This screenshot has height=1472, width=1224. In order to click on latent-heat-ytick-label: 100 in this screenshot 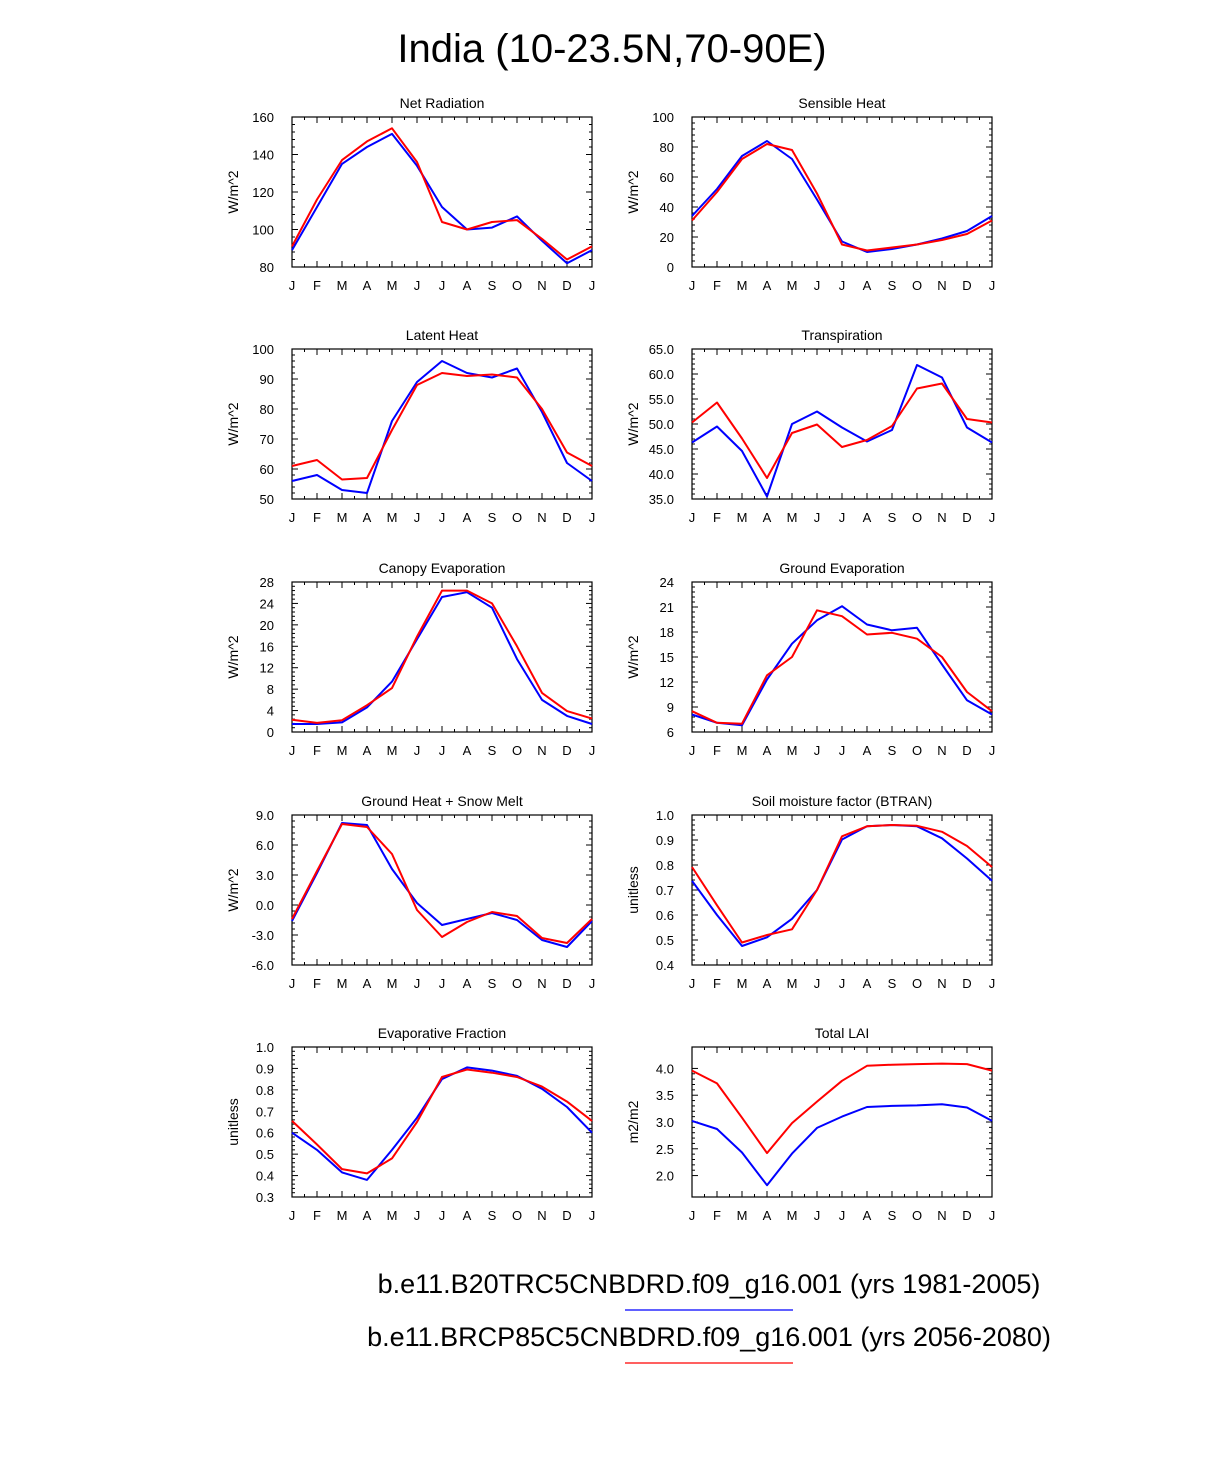, I will do `click(263, 349)`.